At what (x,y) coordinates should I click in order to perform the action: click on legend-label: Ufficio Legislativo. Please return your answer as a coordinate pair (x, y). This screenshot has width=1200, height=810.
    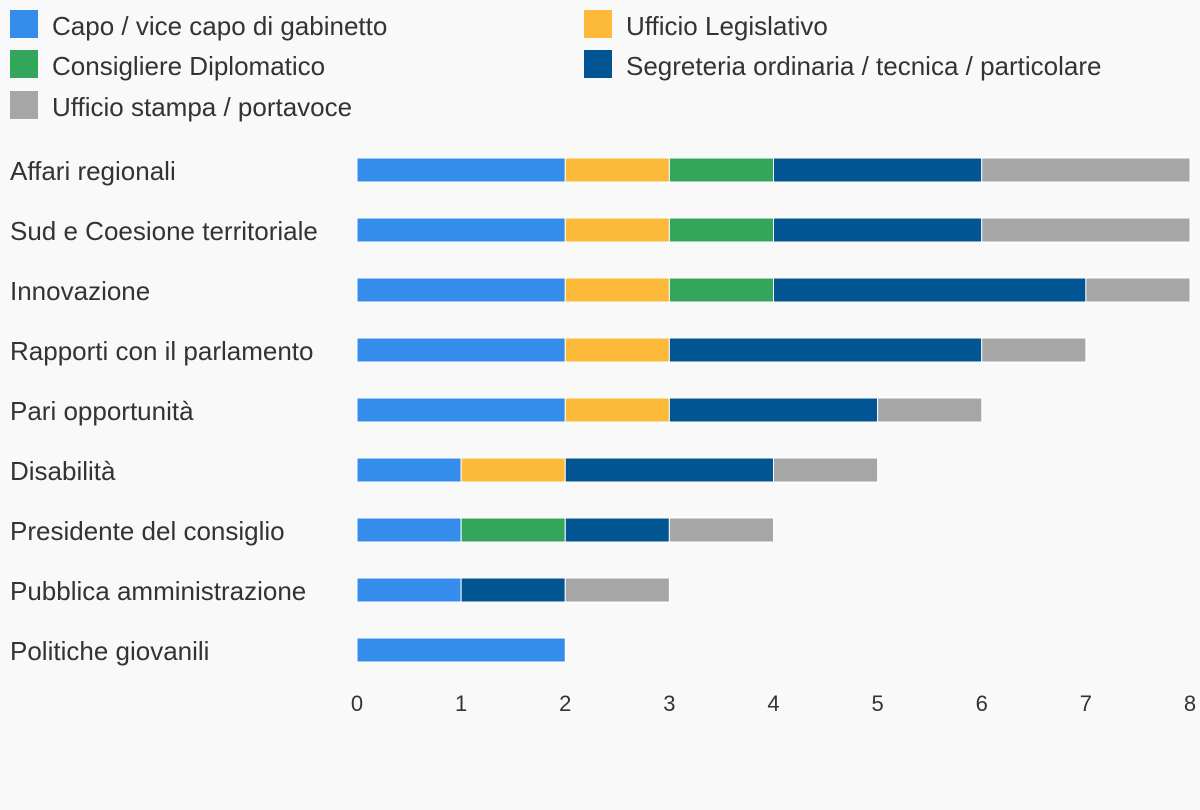
    Looking at the image, I should click on (727, 26).